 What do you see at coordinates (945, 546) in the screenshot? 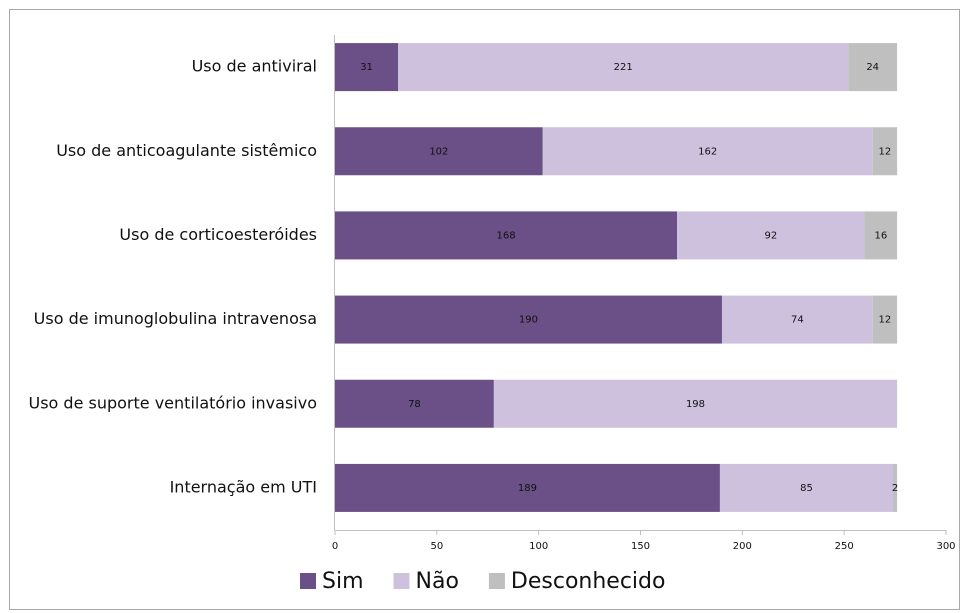
I see `x-tick-label: 300` at bounding box center [945, 546].